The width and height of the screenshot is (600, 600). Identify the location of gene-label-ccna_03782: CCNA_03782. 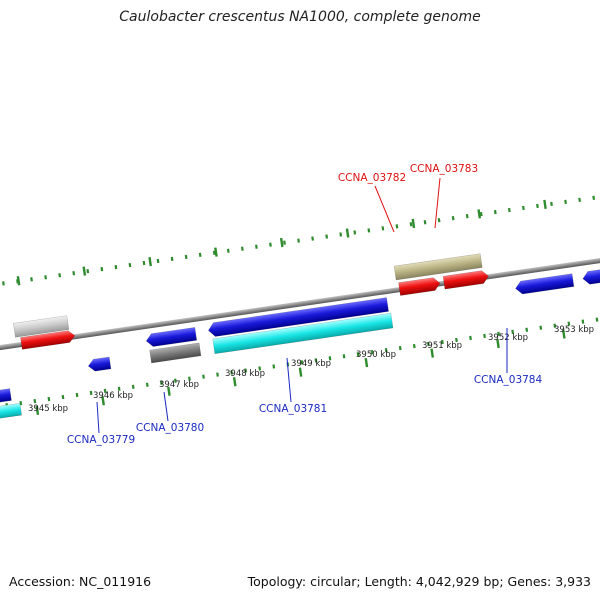
(372, 178).